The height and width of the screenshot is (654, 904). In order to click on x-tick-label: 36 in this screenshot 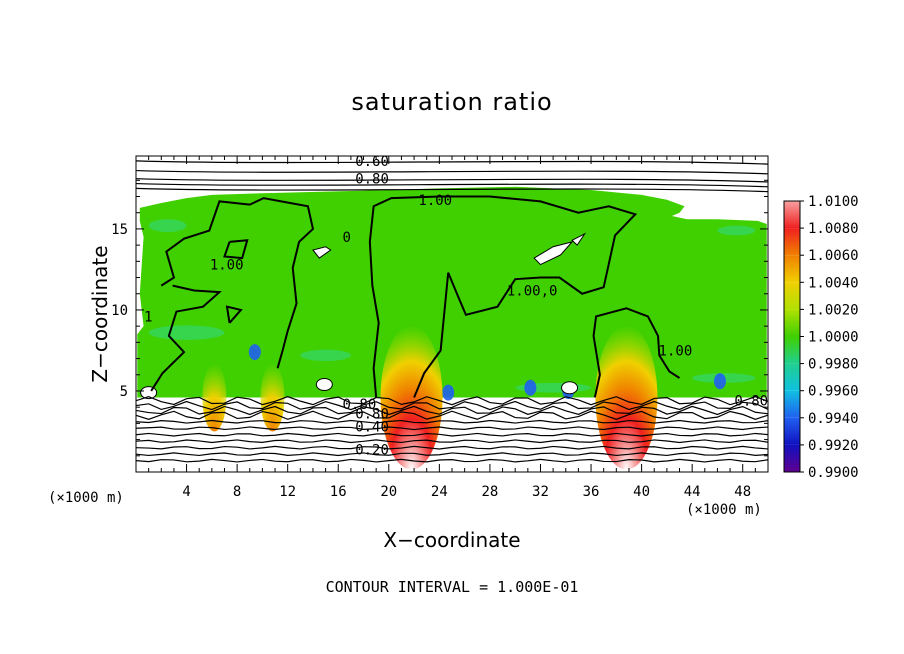, I will do `click(591, 492)`.